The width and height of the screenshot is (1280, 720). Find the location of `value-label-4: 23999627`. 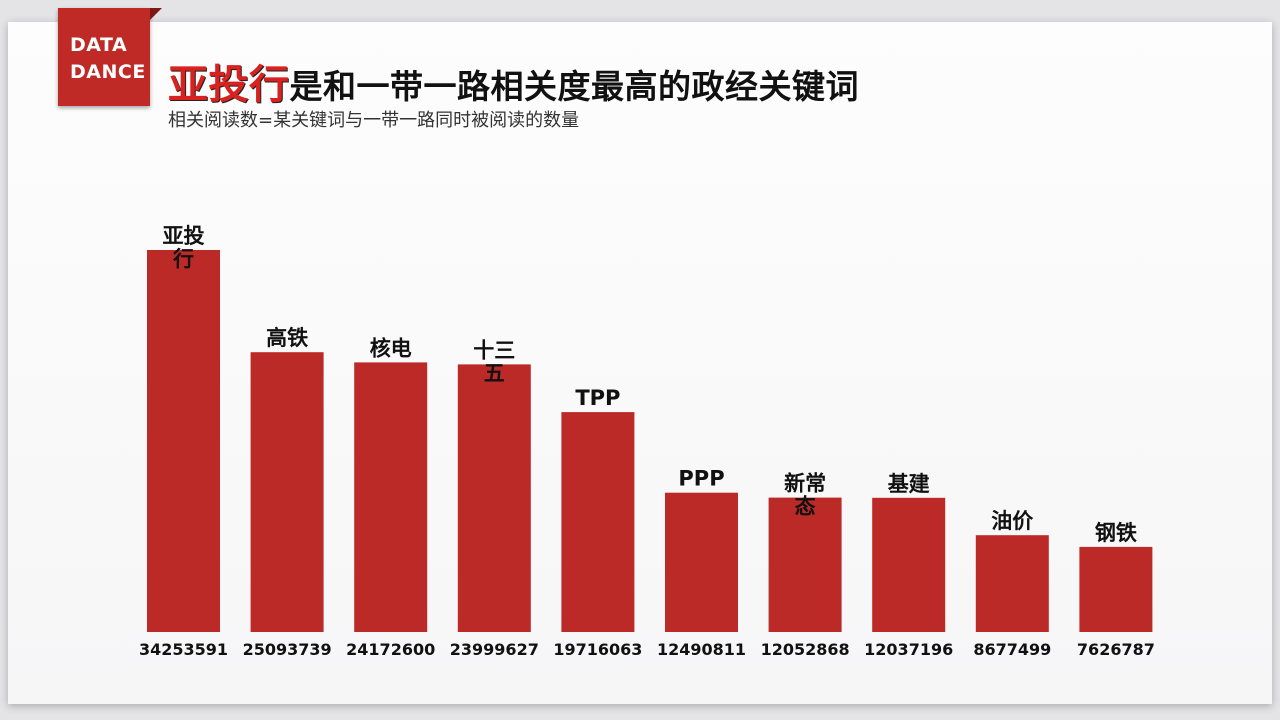

value-label-4: 23999627 is located at coordinates (494, 649).